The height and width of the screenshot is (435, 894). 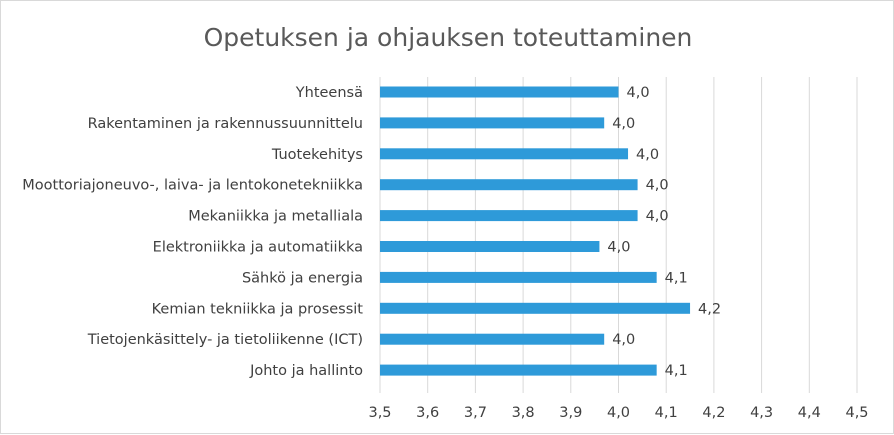 I want to click on x-tick-label: 4,3, so click(x=761, y=413).